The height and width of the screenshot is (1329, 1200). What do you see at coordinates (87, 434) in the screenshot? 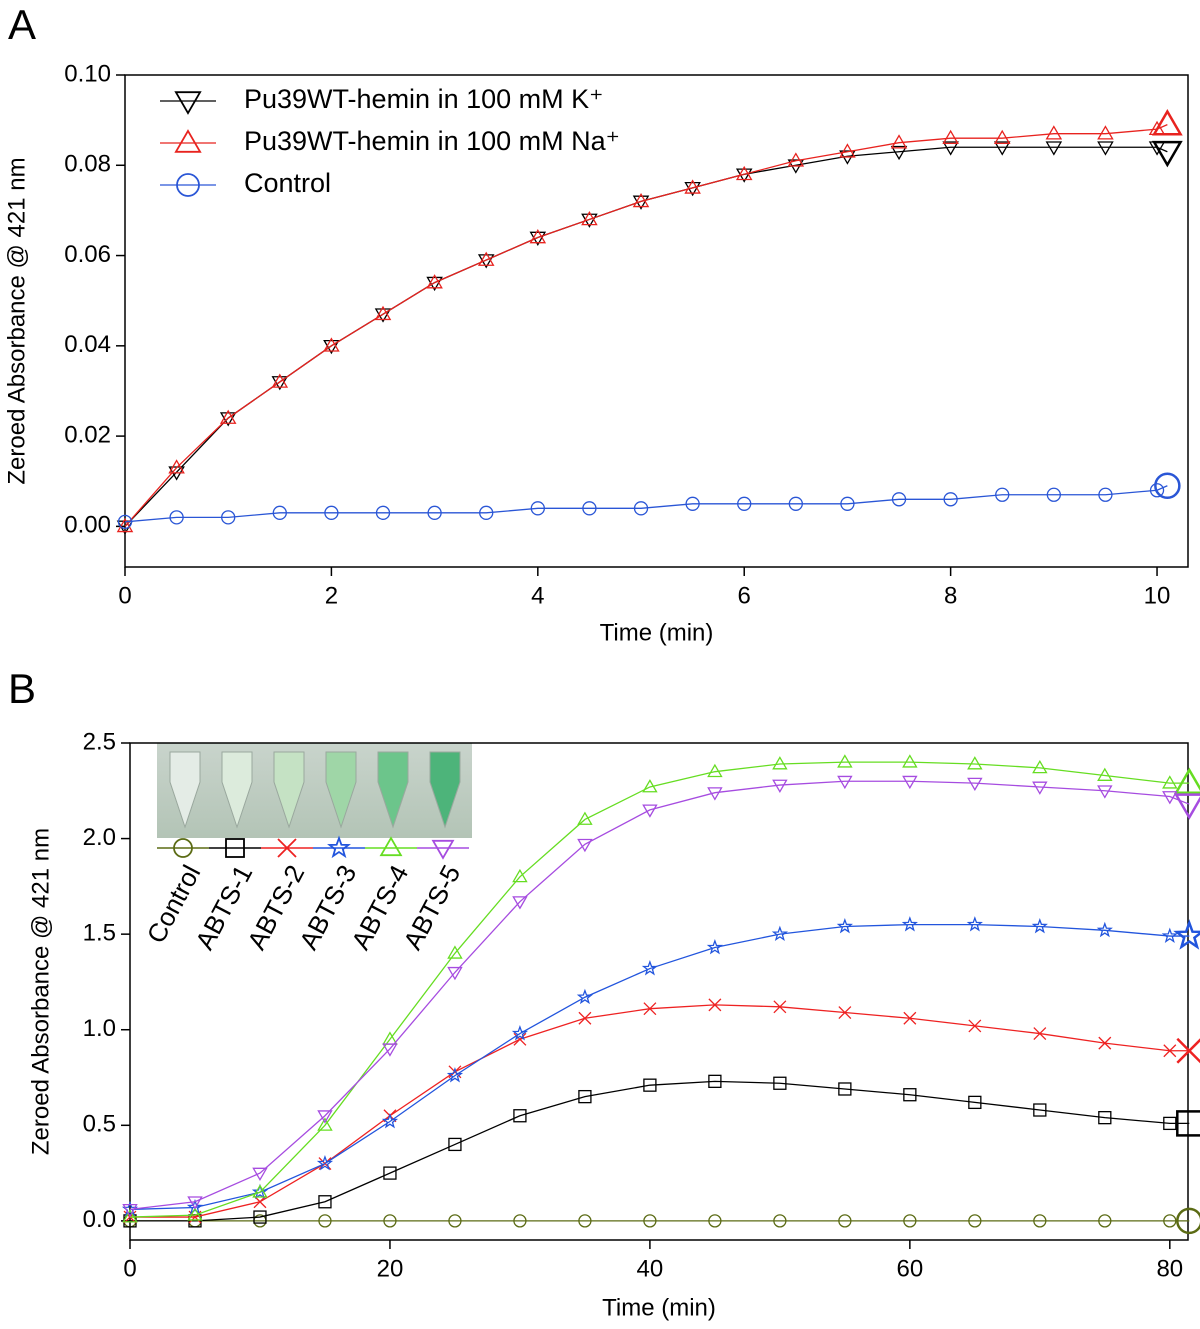
I see `y-tick-label: 0.02` at bounding box center [87, 434].